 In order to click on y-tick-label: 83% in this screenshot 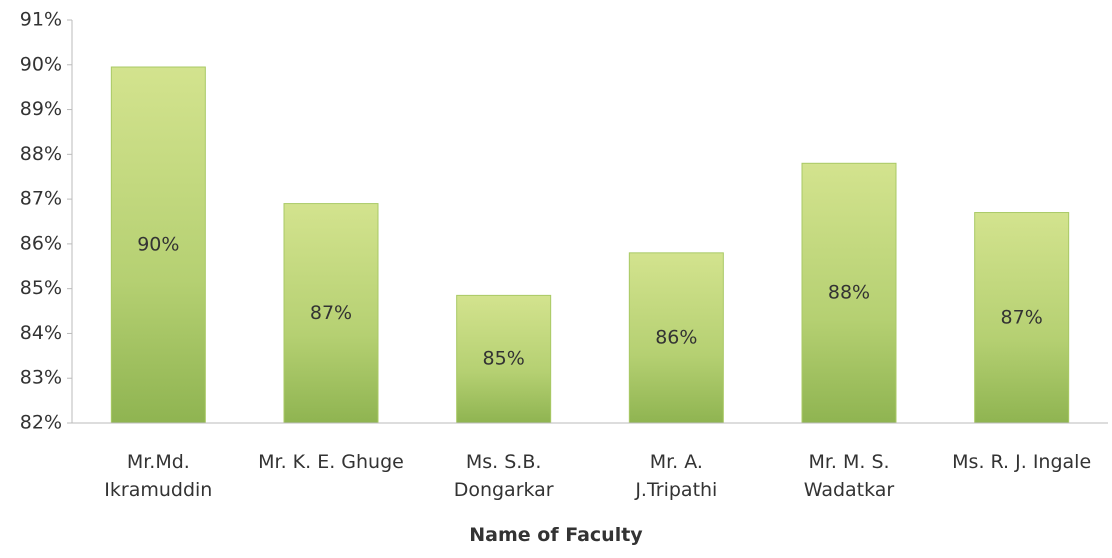, I will do `click(41, 378)`.